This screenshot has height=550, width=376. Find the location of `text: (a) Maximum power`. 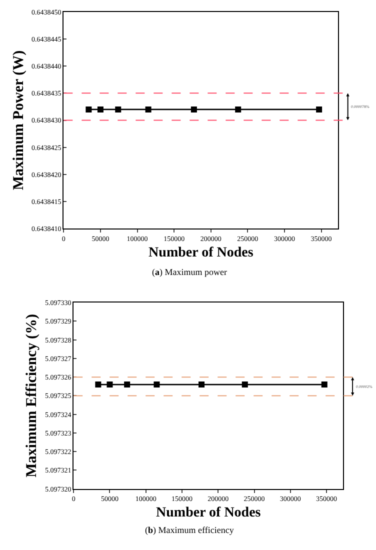

text: (a) Maximum power is located at coordinates (189, 272).